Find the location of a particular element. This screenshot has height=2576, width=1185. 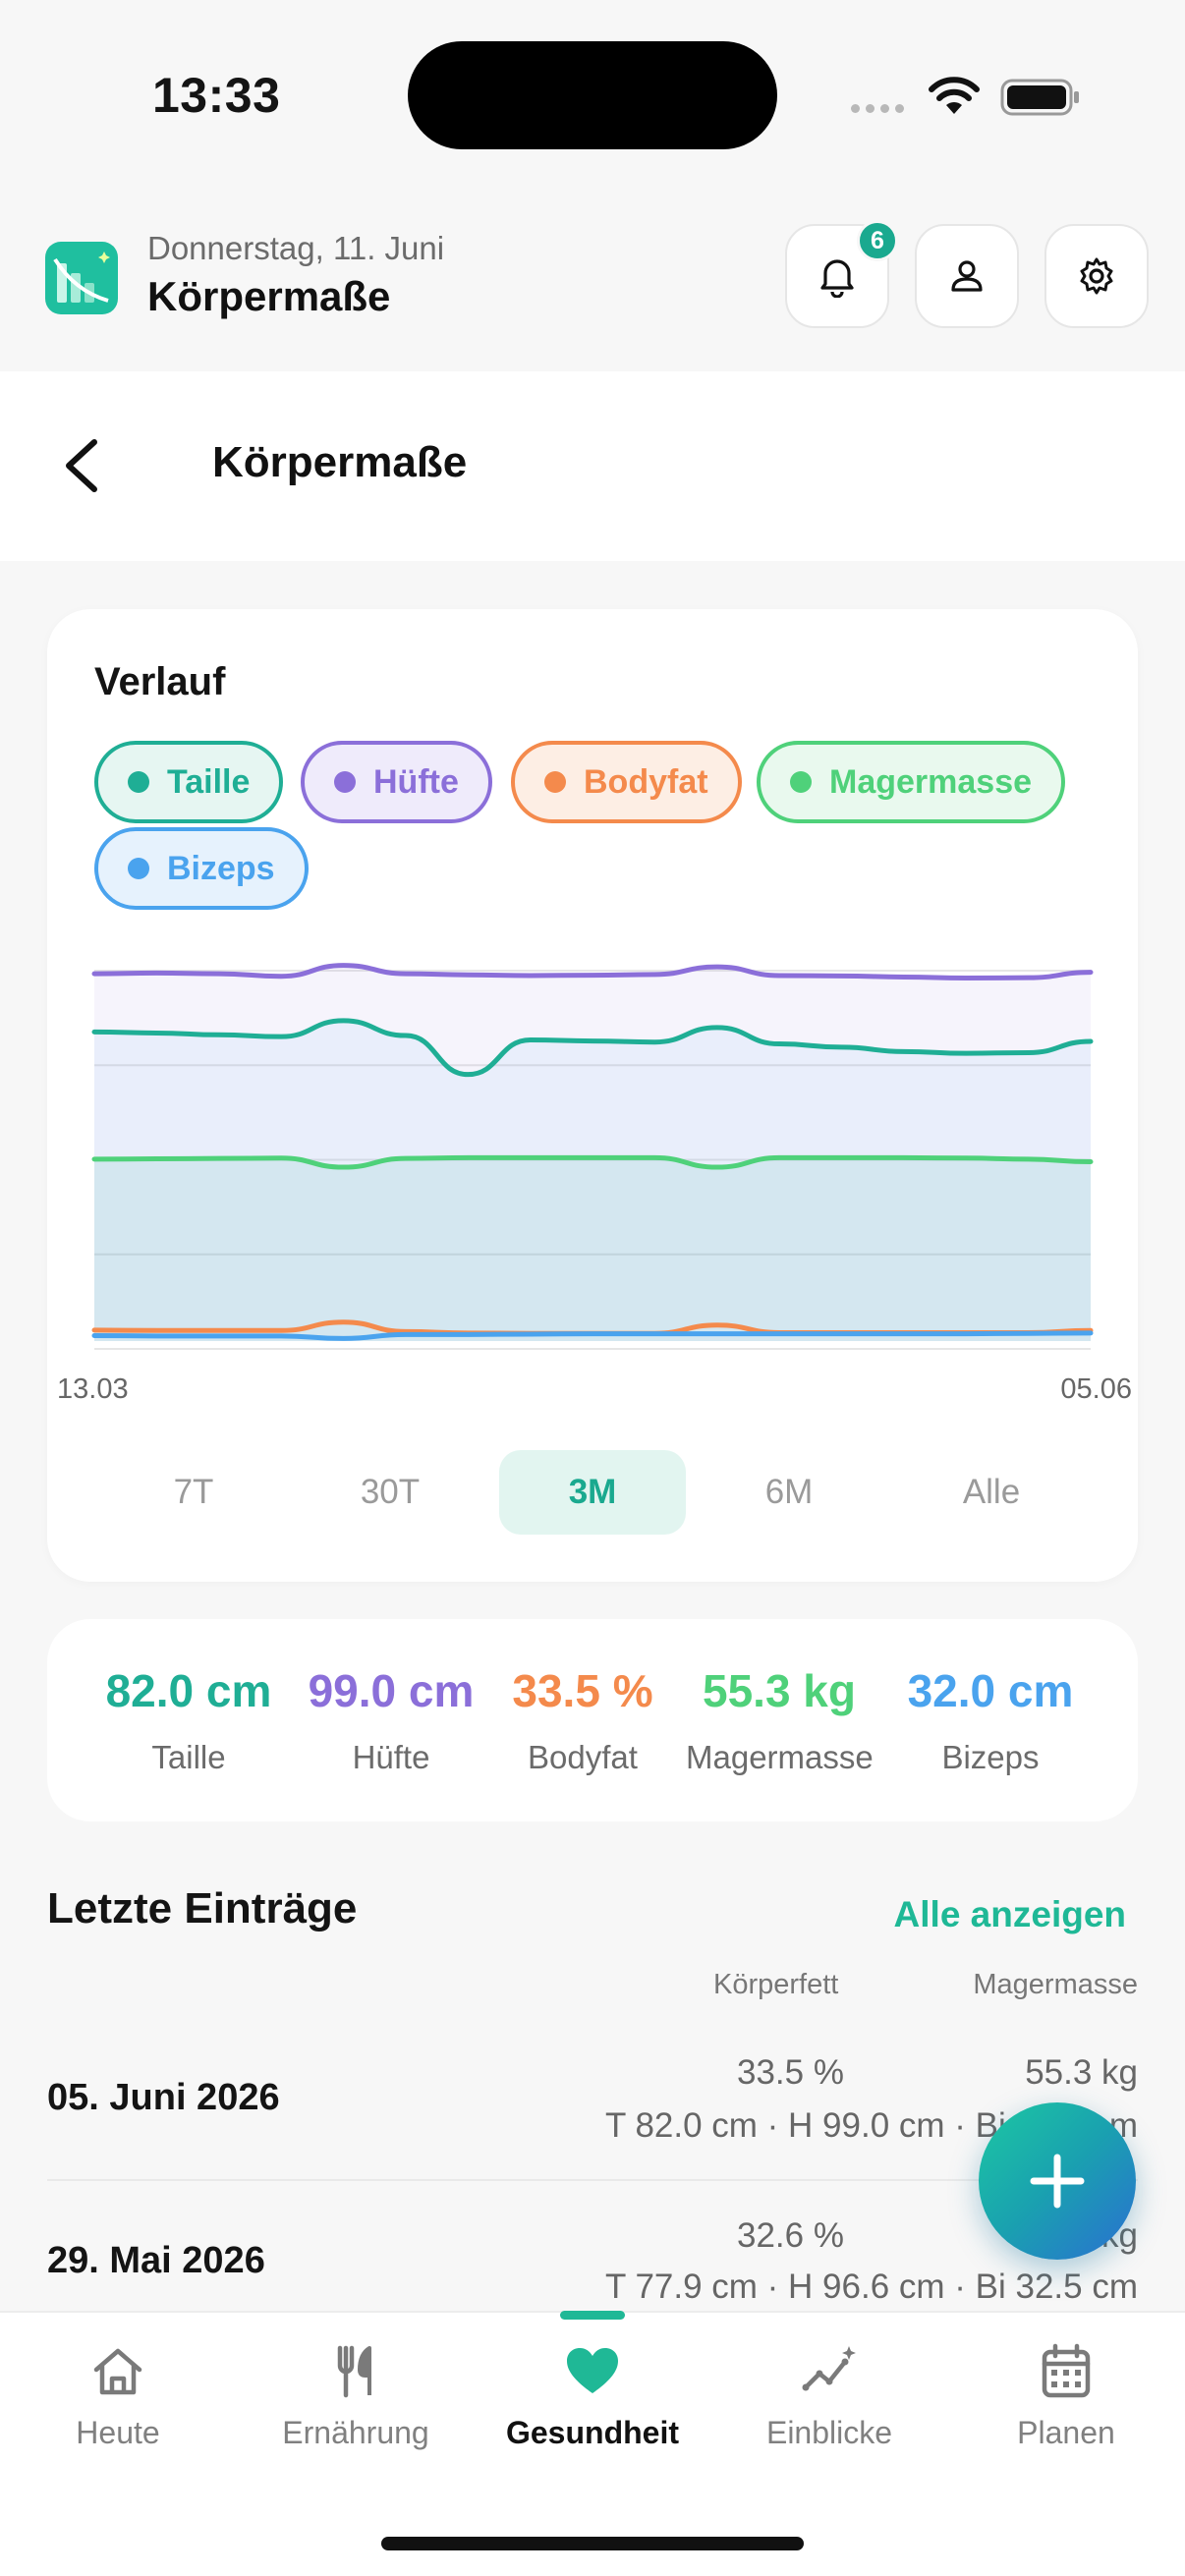

stat-bizeps: 32.0 cm Bizeps is located at coordinates (991, 1720).